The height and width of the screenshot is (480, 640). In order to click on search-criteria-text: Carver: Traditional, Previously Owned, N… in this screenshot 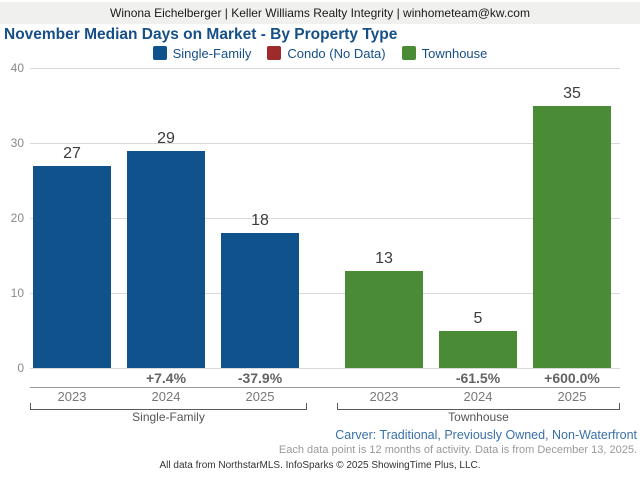, I will do `click(486, 435)`.